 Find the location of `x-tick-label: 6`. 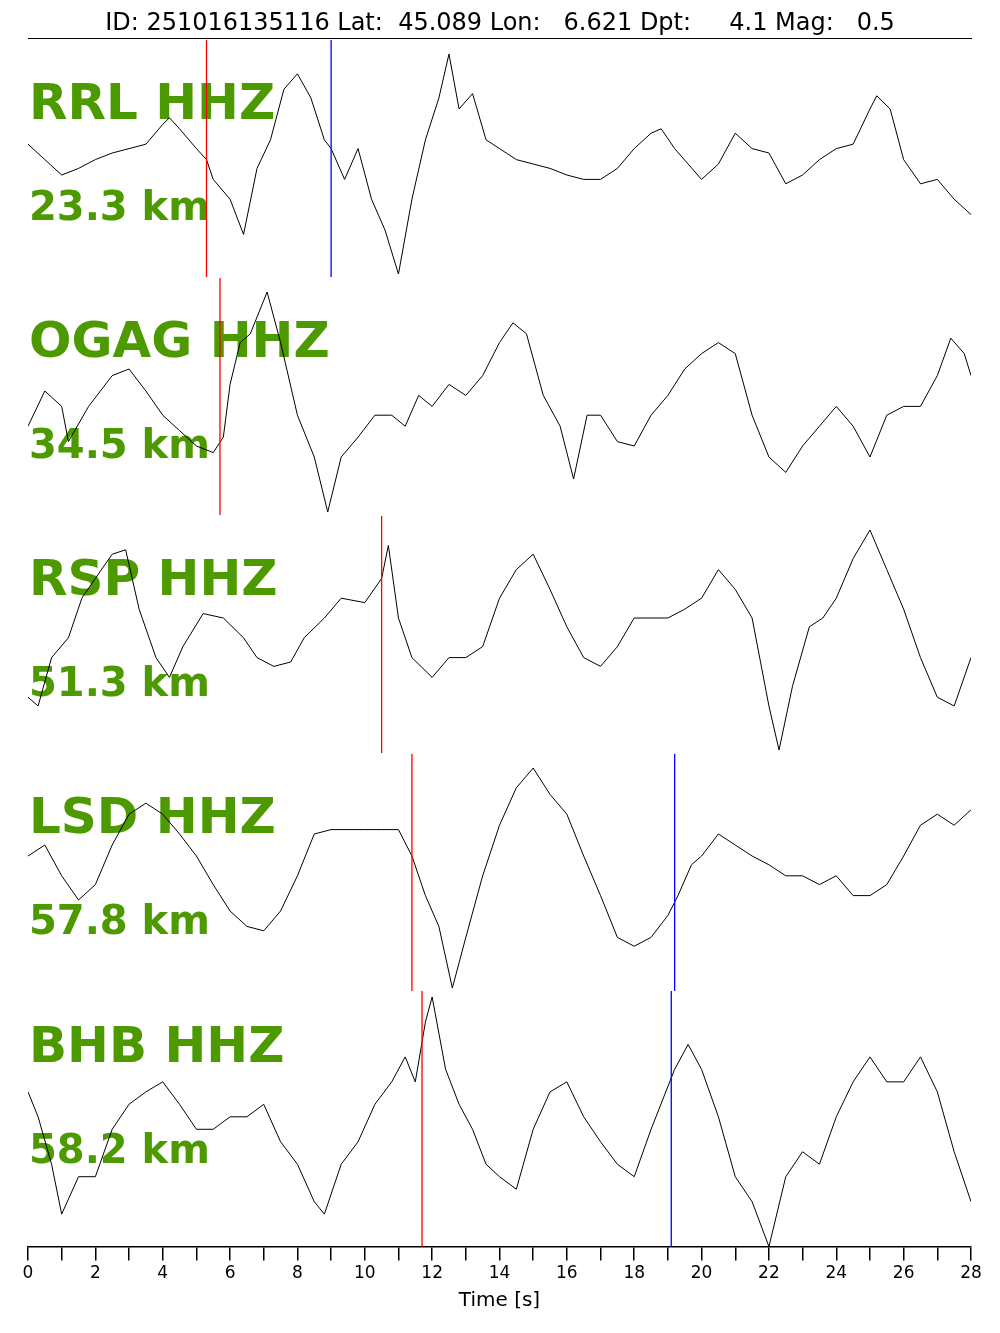

x-tick-label: 6 is located at coordinates (230, 1272).